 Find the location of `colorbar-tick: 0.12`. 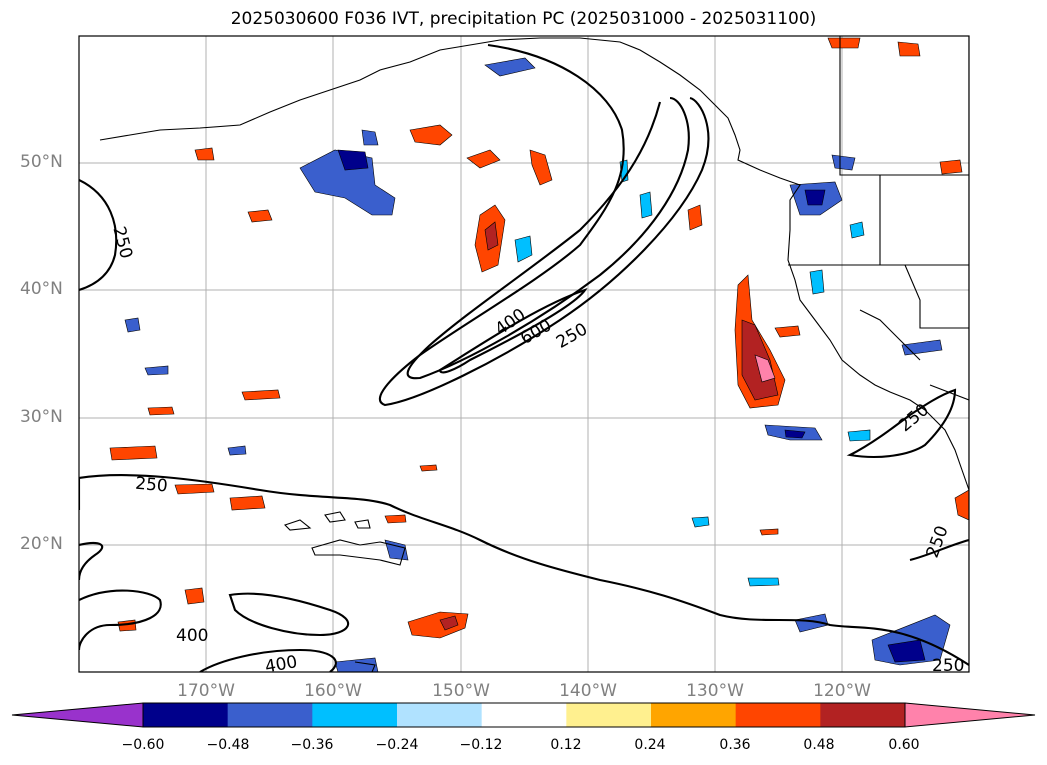

colorbar-tick: 0.12 is located at coordinates (566, 745).